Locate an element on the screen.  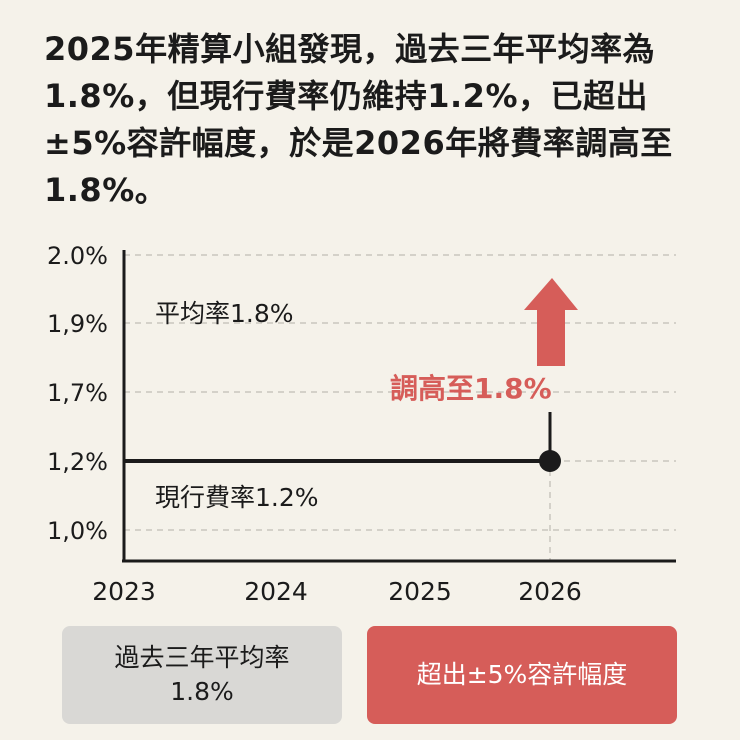
y-tick-label: 1,0% is located at coordinates (77, 531).